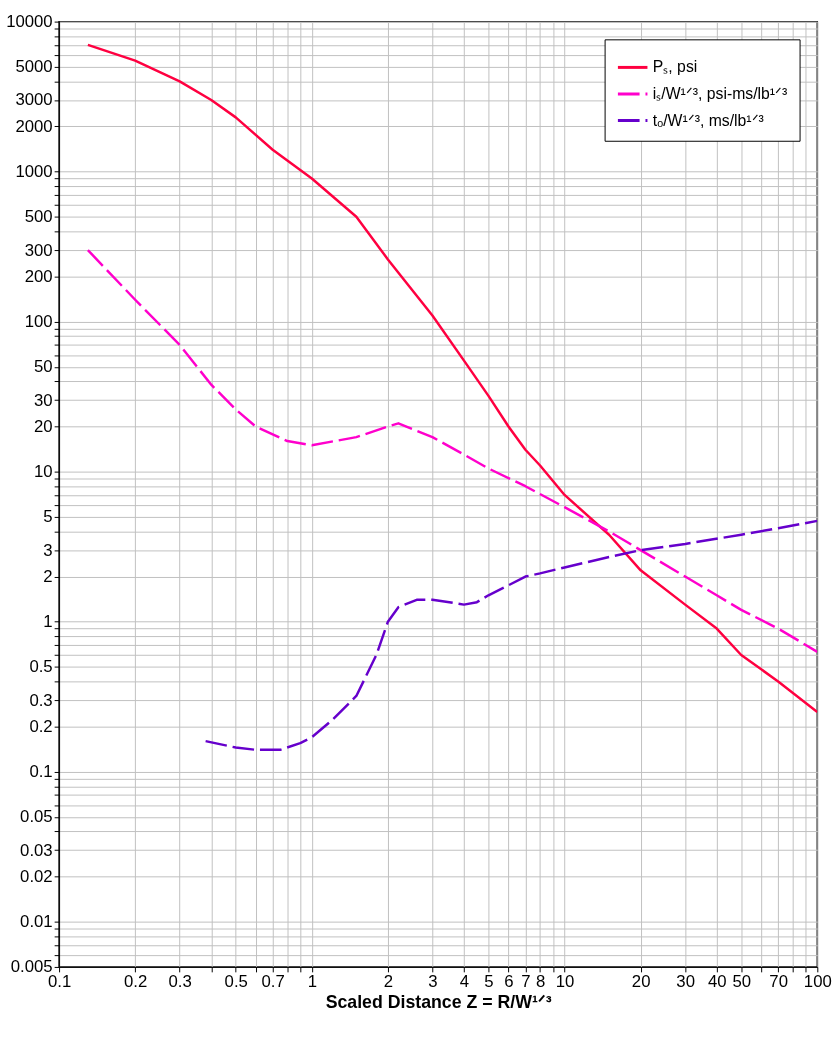 The height and width of the screenshot is (1041, 837). I want to click on x-tick-label: 0.3, so click(180, 982).